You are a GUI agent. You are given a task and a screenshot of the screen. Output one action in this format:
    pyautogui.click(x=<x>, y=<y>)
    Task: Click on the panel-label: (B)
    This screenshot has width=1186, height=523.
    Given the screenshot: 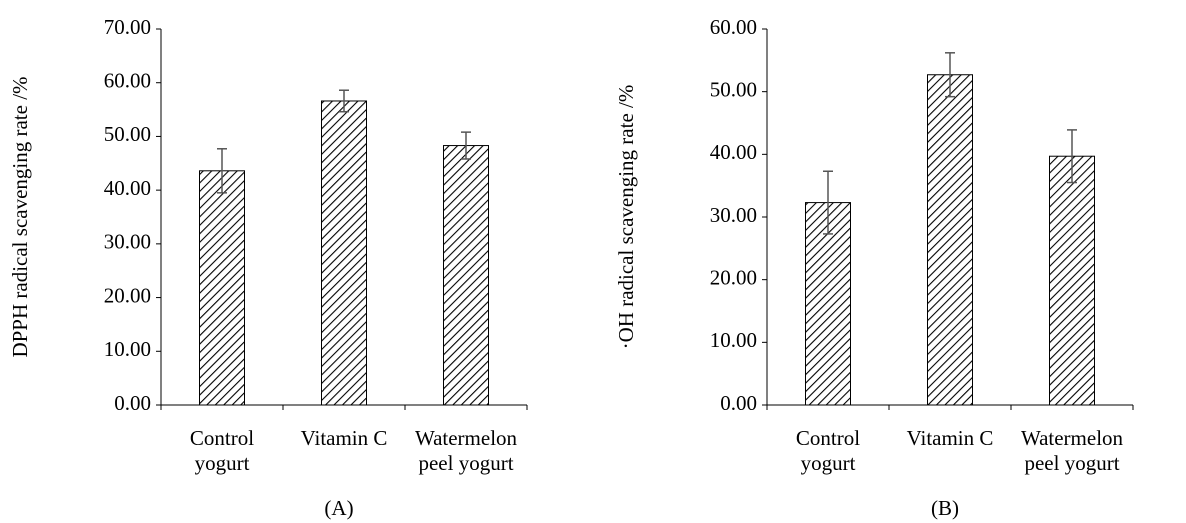 What is the action you would take?
    pyautogui.click(x=945, y=508)
    